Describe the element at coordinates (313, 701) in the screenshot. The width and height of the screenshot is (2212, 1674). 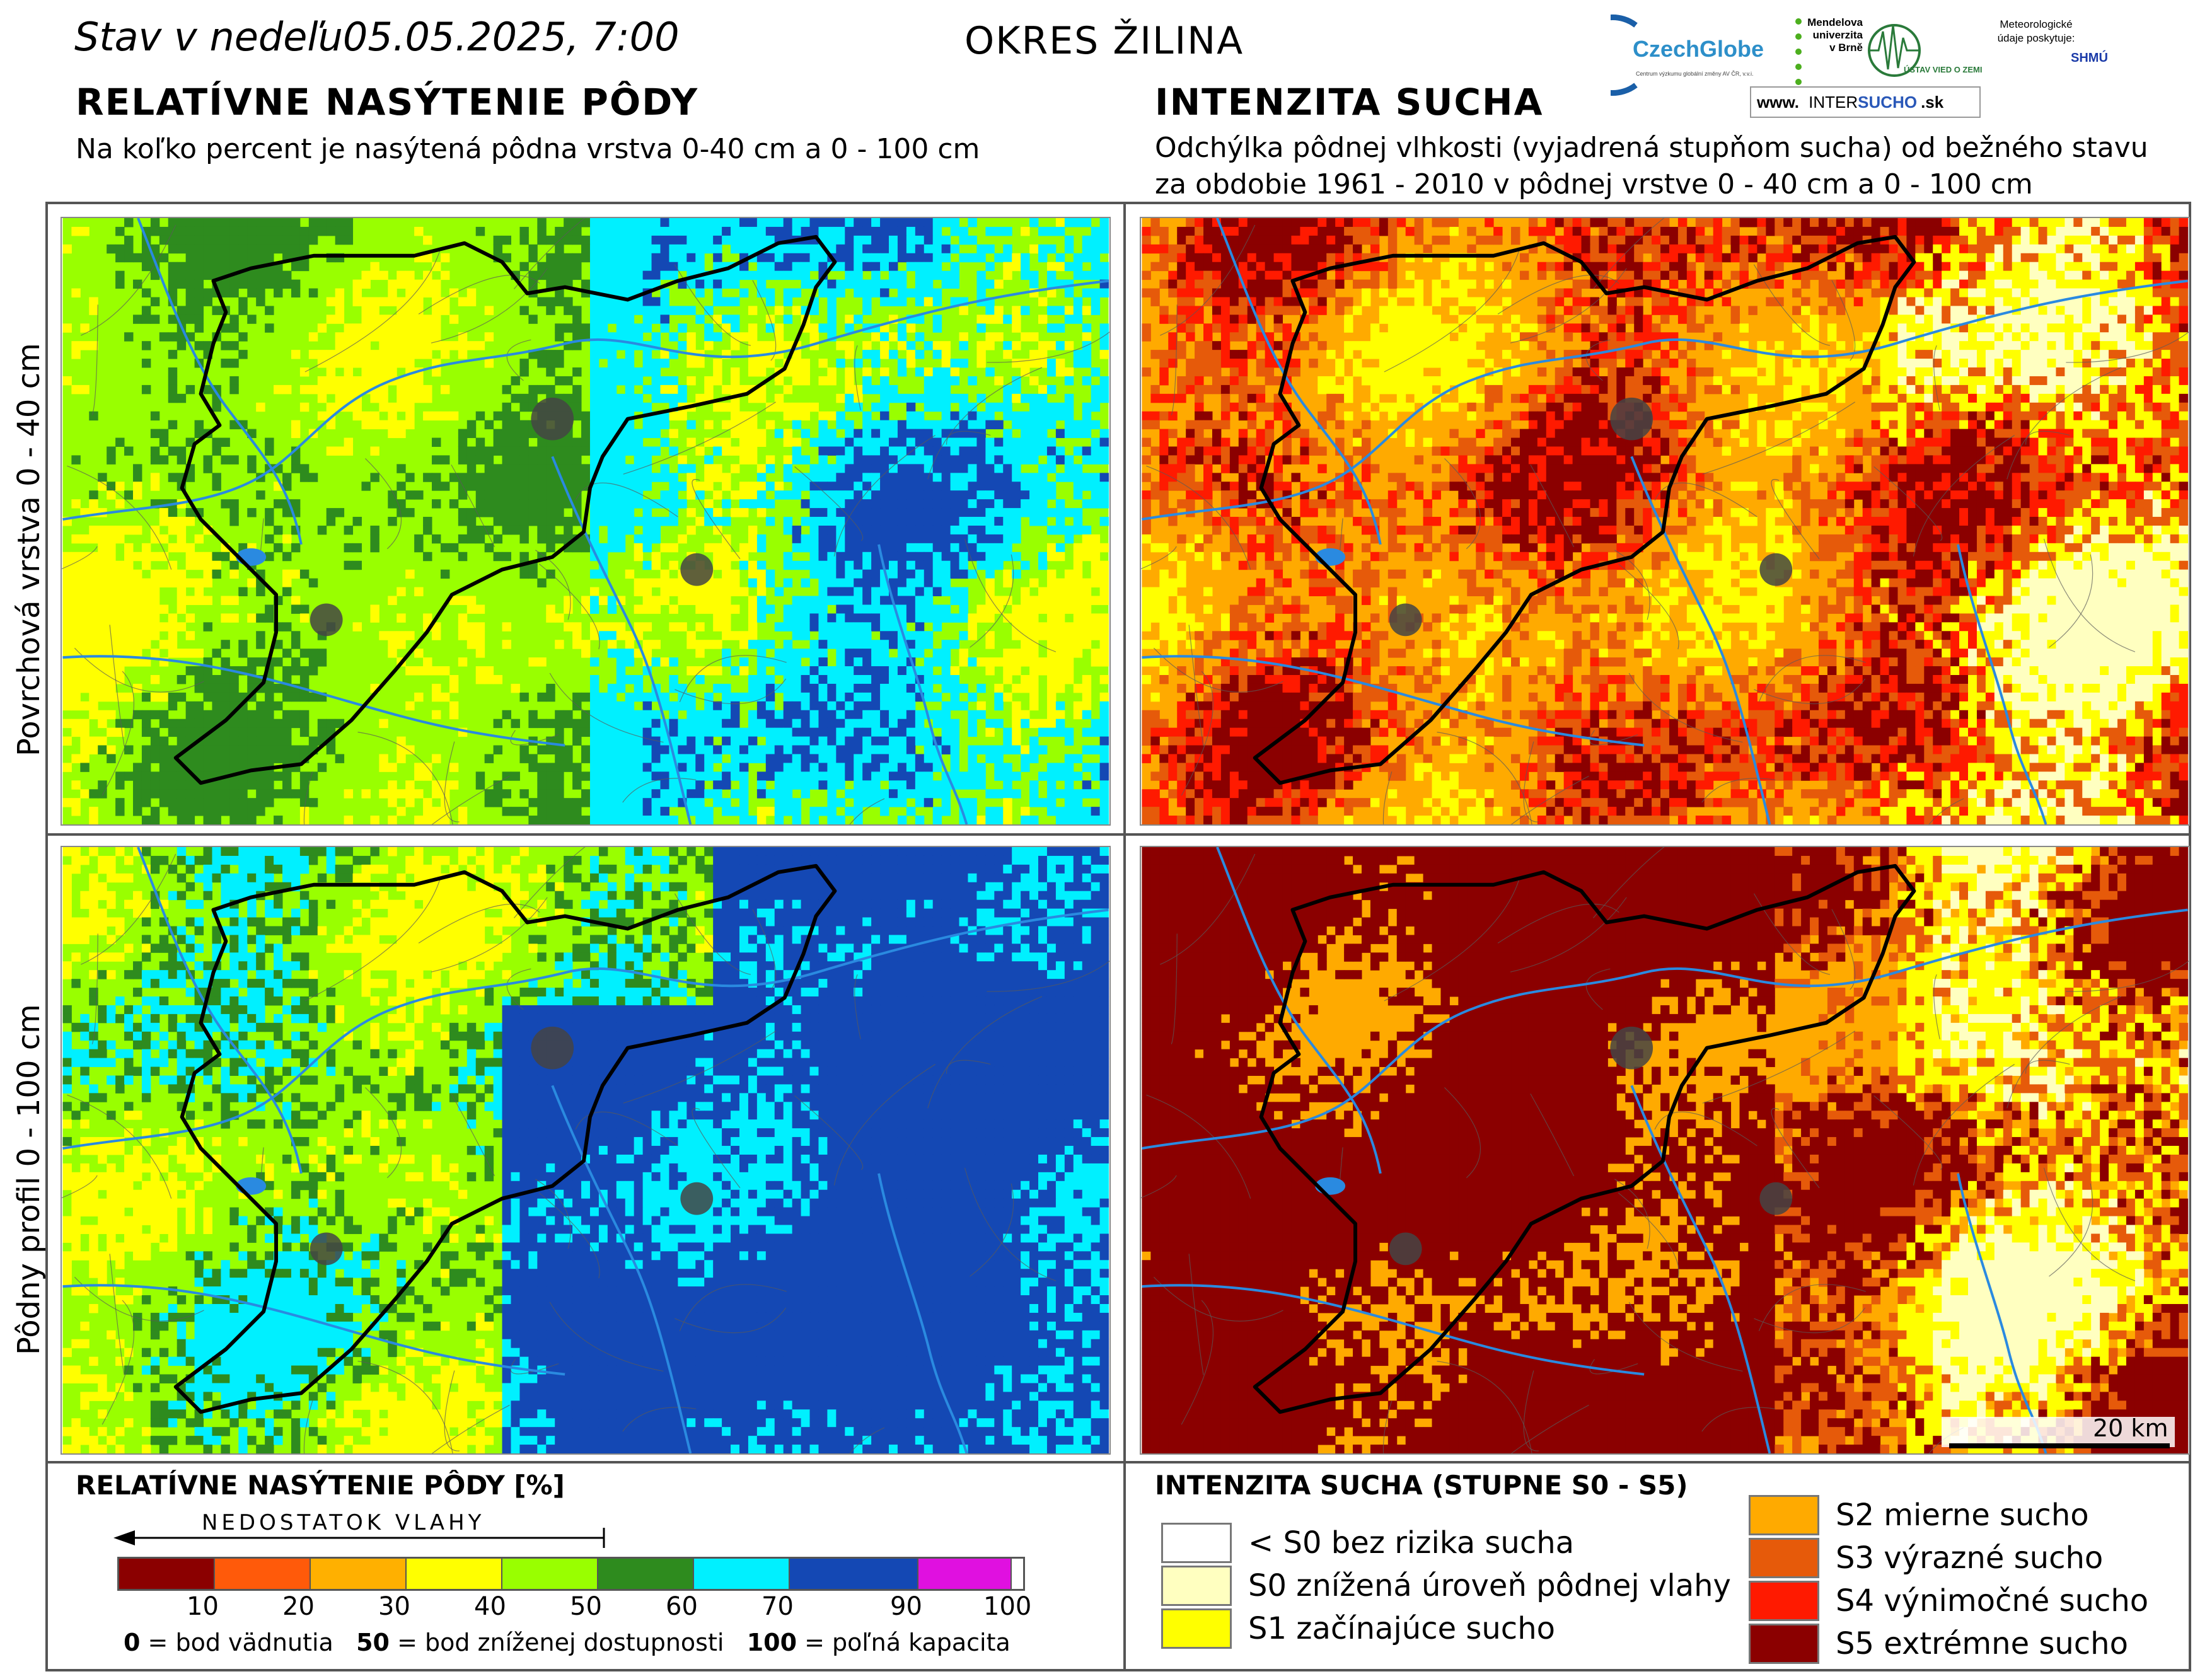
I see `river-line` at that location.